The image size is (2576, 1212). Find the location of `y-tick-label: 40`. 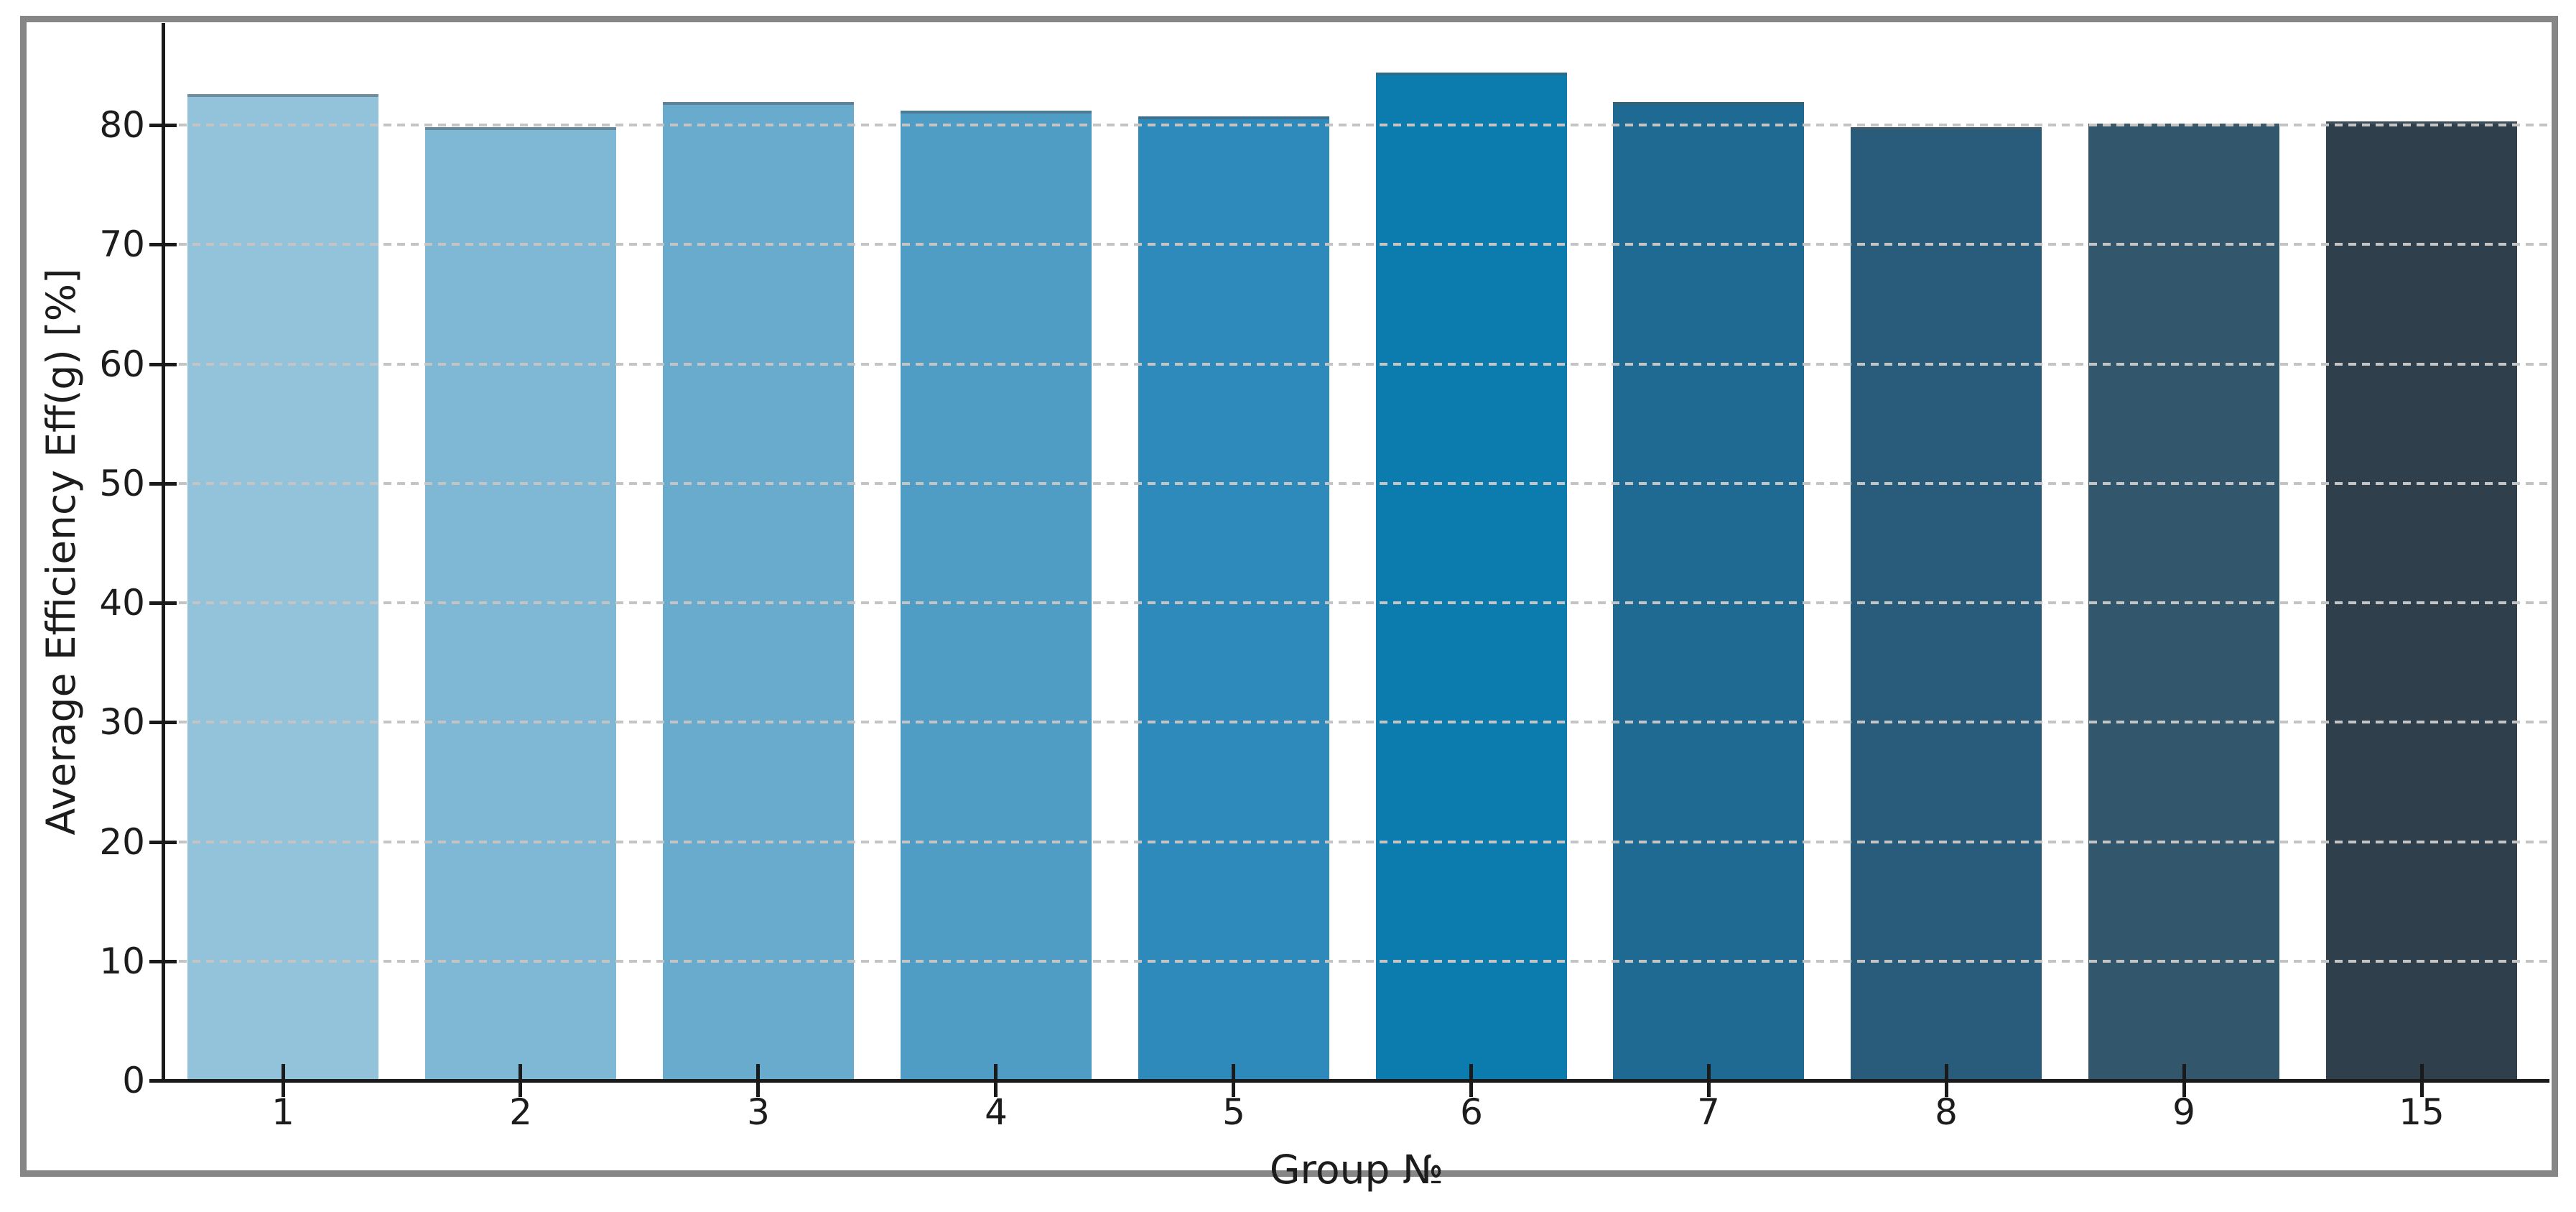

y-tick-label: 40 is located at coordinates (122, 603).